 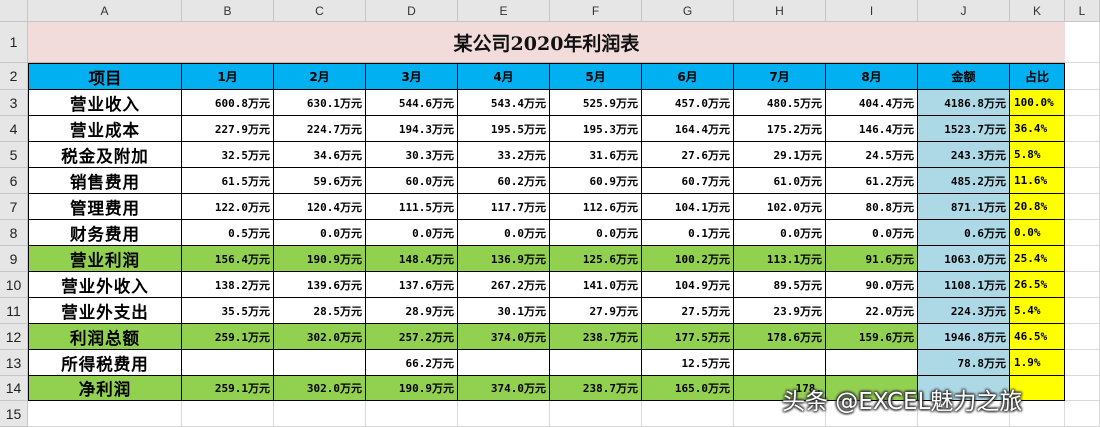 What do you see at coordinates (228, 76) in the screenshot?
I see `table-header-cell: 1月` at bounding box center [228, 76].